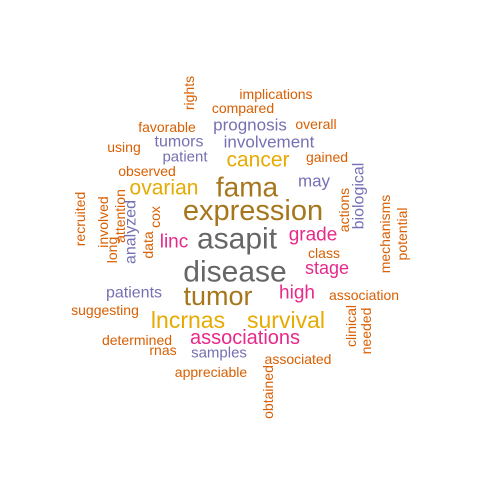 The image size is (480, 480). I want to click on word-rights: rights, so click(189, 93).